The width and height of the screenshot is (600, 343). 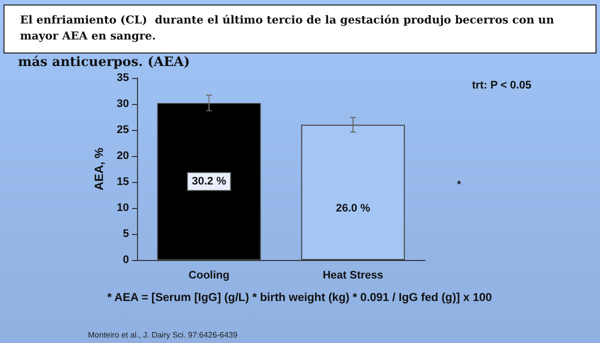 I want to click on text: Monteiro et al., J. Dairy Sci. 97:6426-6439, so click(x=163, y=335).